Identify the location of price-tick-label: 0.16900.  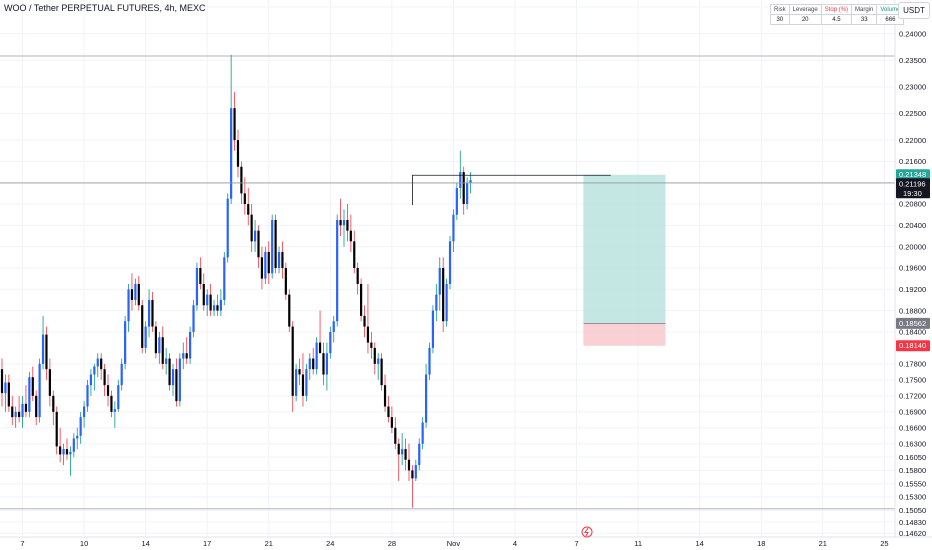
(912, 412).